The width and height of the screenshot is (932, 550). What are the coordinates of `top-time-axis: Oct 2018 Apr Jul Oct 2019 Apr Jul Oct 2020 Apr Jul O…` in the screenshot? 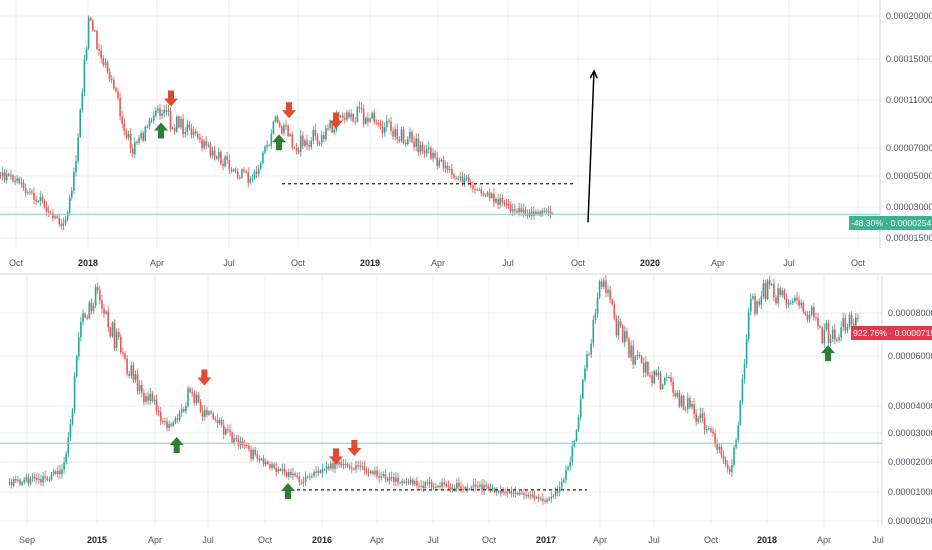 It's located at (437, 263).